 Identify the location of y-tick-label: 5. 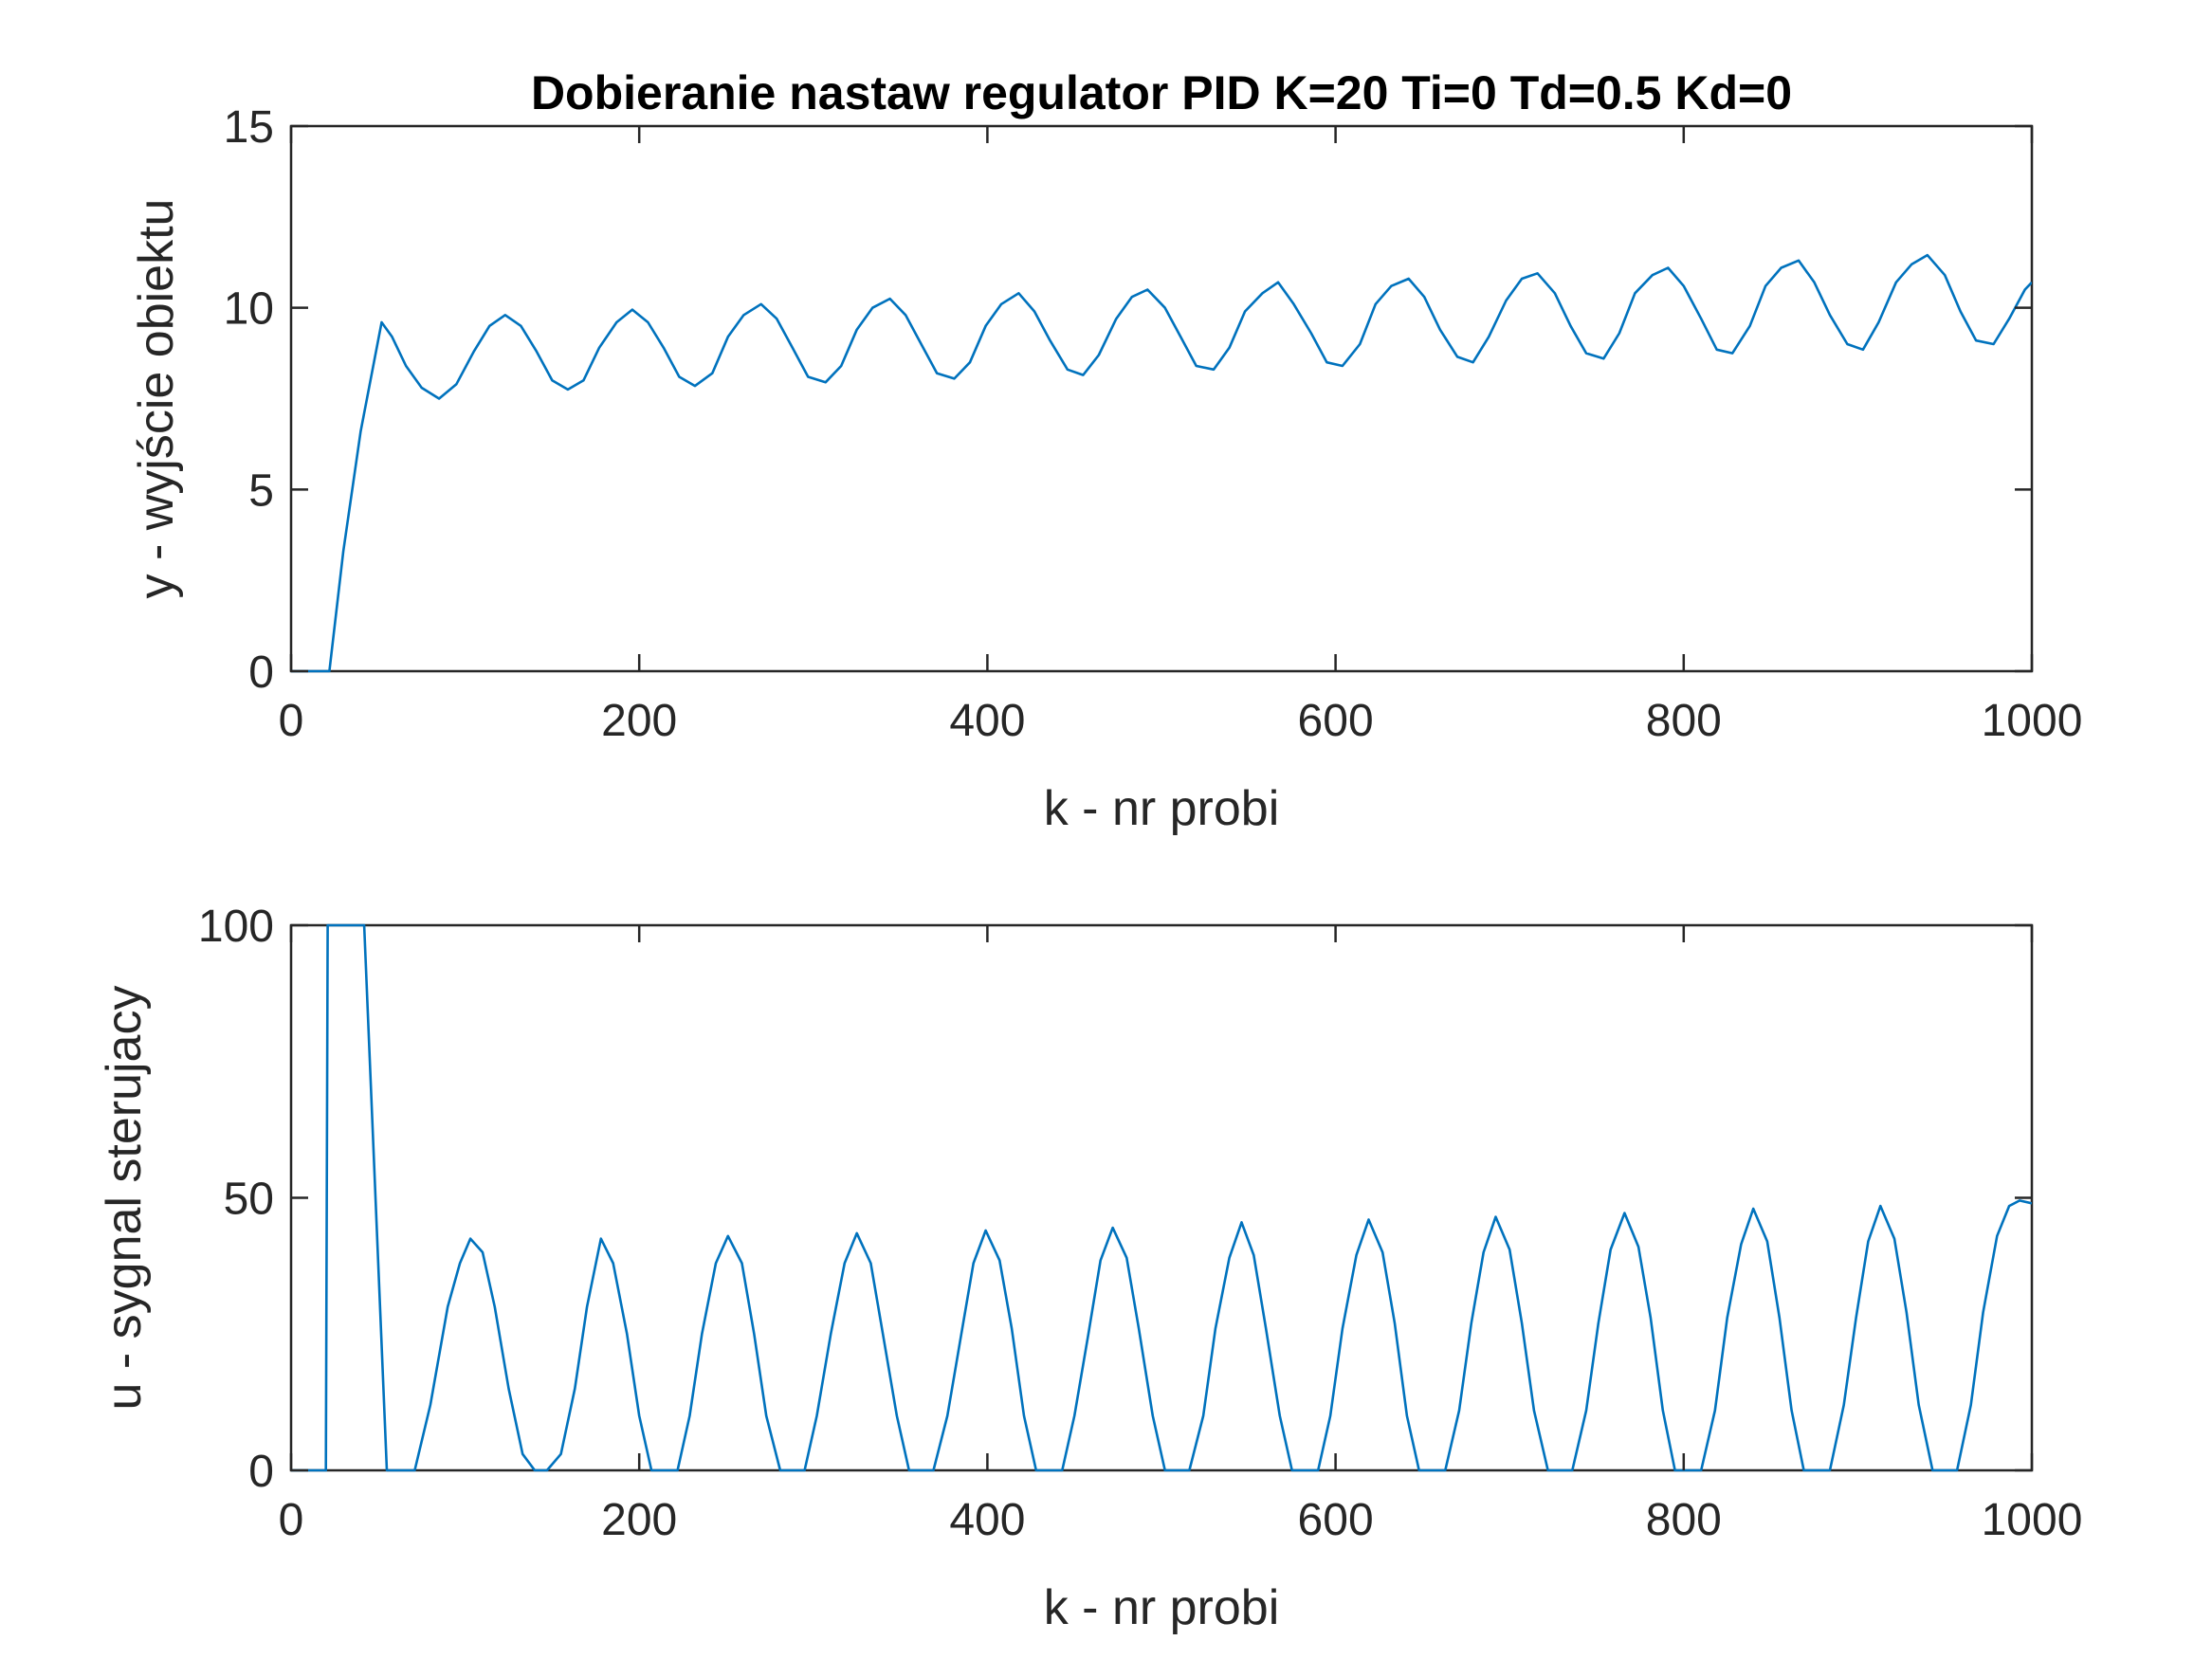
(261, 490).